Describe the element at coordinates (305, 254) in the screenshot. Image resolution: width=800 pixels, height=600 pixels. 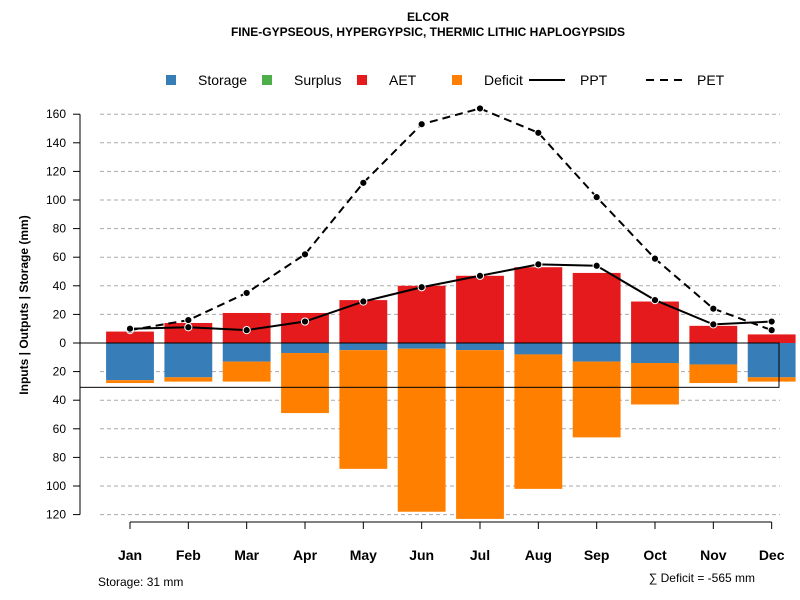
I see `point-pet-apr` at that location.